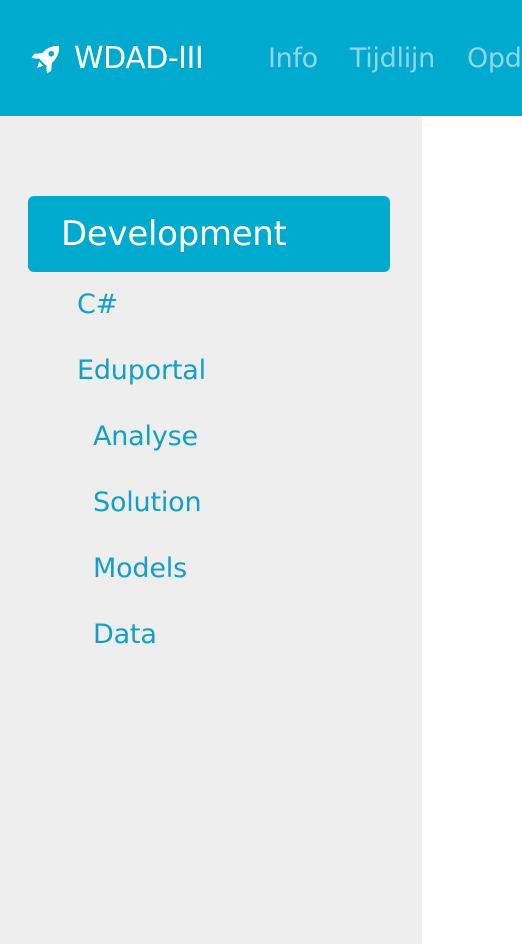  I want to click on sidebar-section-development: Development, so click(209, 234).